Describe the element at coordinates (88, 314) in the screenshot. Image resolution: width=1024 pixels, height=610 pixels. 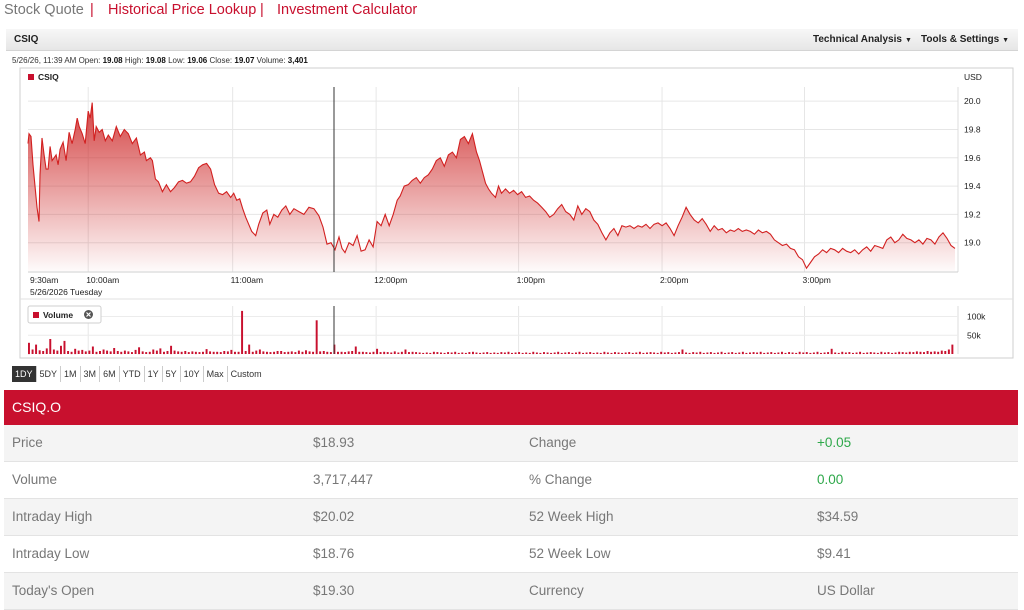
I see `remove-volume-icon` at that location.